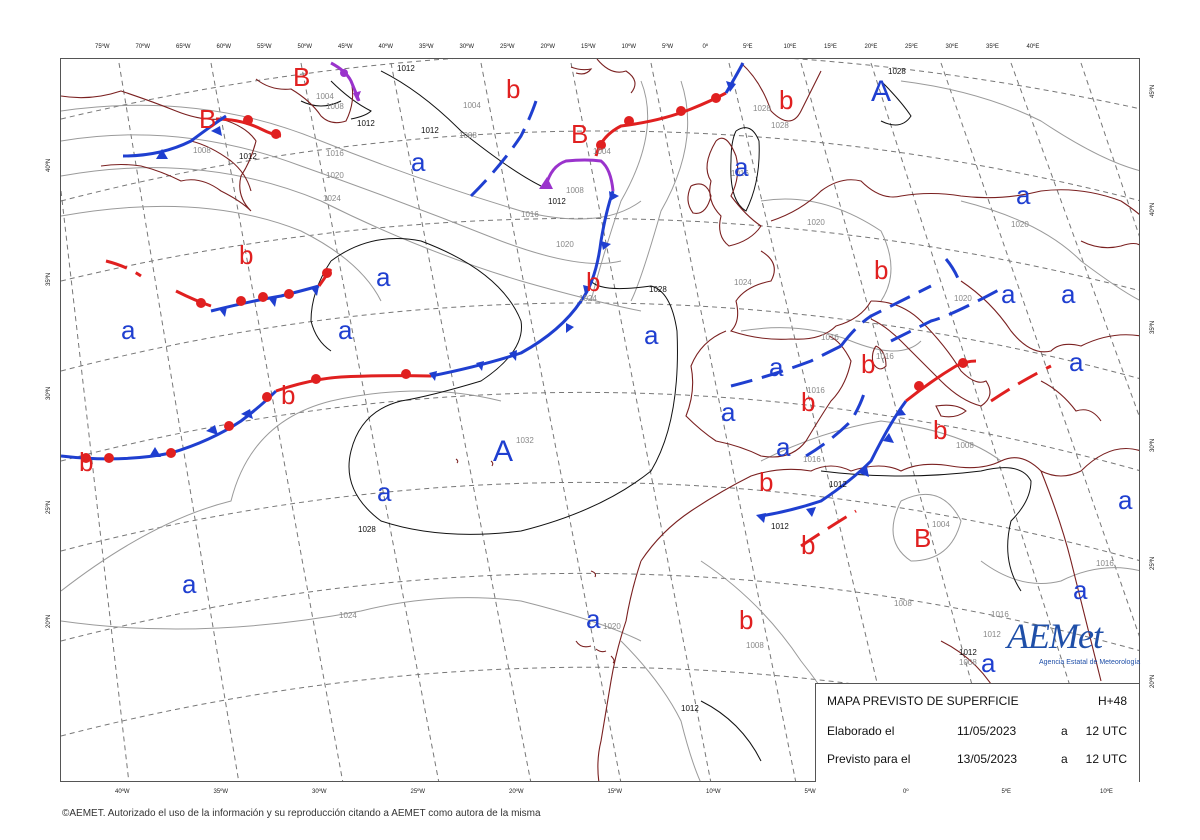  Describe the element at coordinates (588, 298) in the screenshot. I see `svg-text: 1024` at that location.